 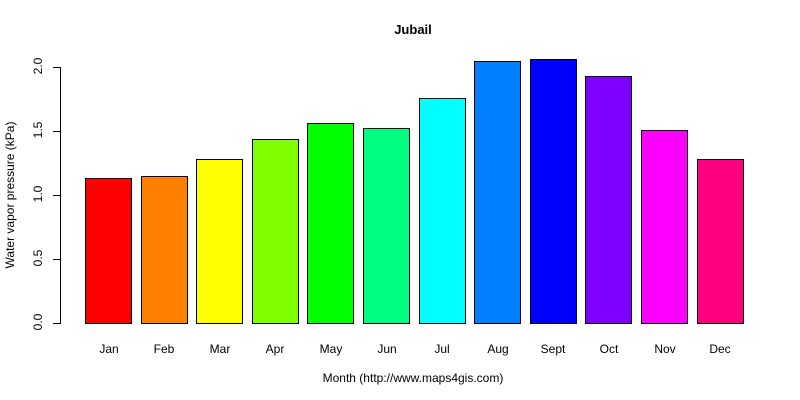 What do you see at coordinates (608, 200) in the screenshot?
I see `bar-oct` at bounding box center [608, 200].